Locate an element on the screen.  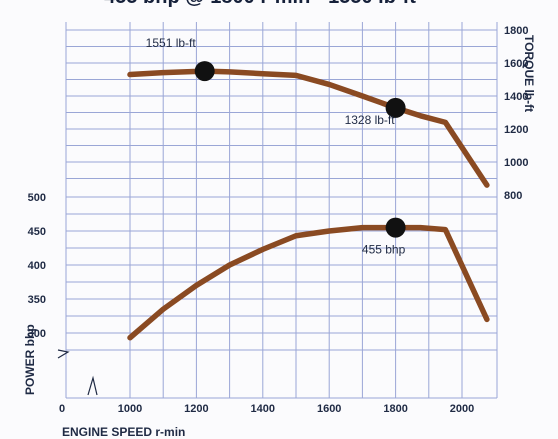
axis-break-marks is located at coordinates (77, 372).